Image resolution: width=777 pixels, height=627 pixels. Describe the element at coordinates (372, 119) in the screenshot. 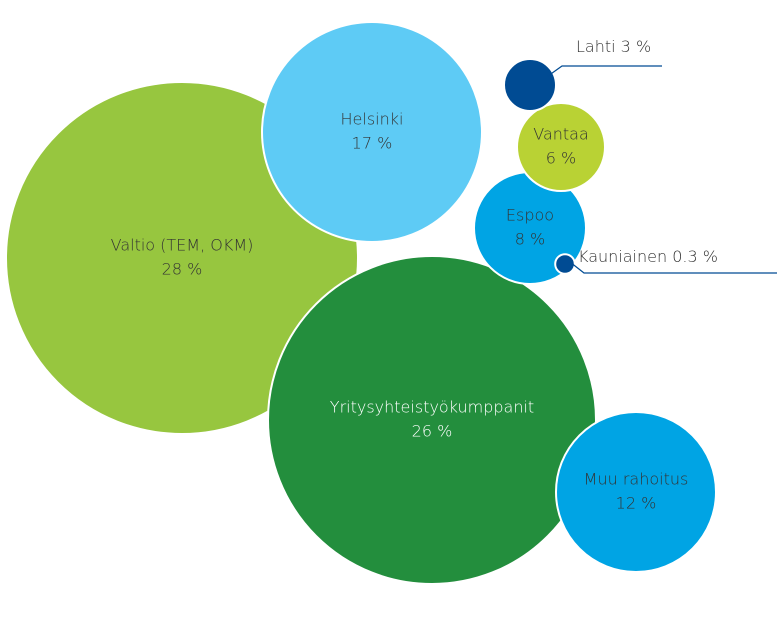

I see `bubble-label: Helsinki` at that location.